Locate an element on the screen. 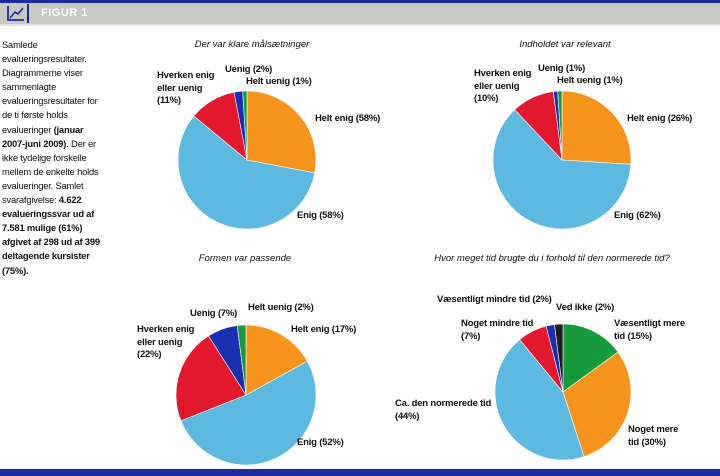 The image size is (720, 476). slice-label: Helt enig (26%) is located at coordinates (660, 118).